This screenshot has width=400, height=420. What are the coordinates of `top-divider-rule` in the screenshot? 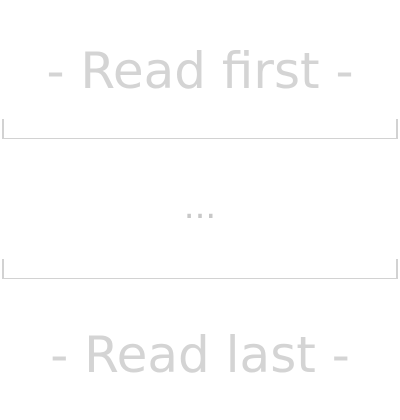 It's located at (200, 129).